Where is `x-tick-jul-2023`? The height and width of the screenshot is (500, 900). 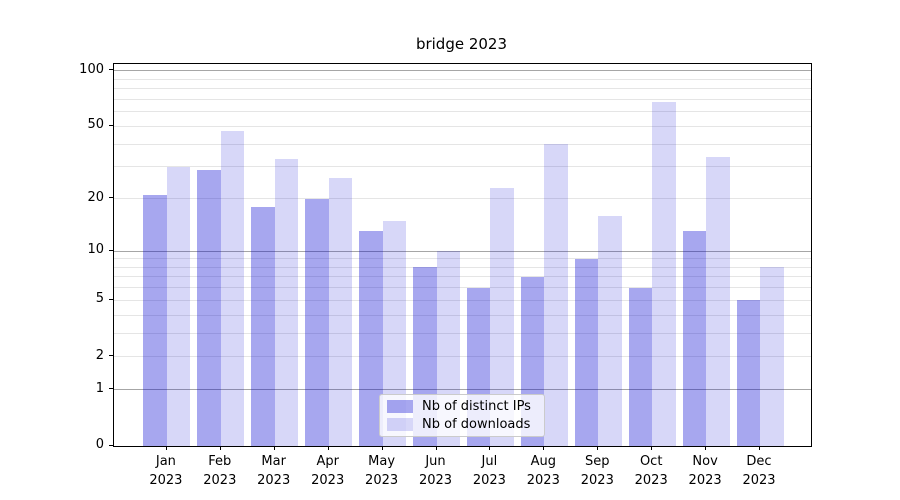 x-tick-jul-2023 is located at coordinates (490, 448).